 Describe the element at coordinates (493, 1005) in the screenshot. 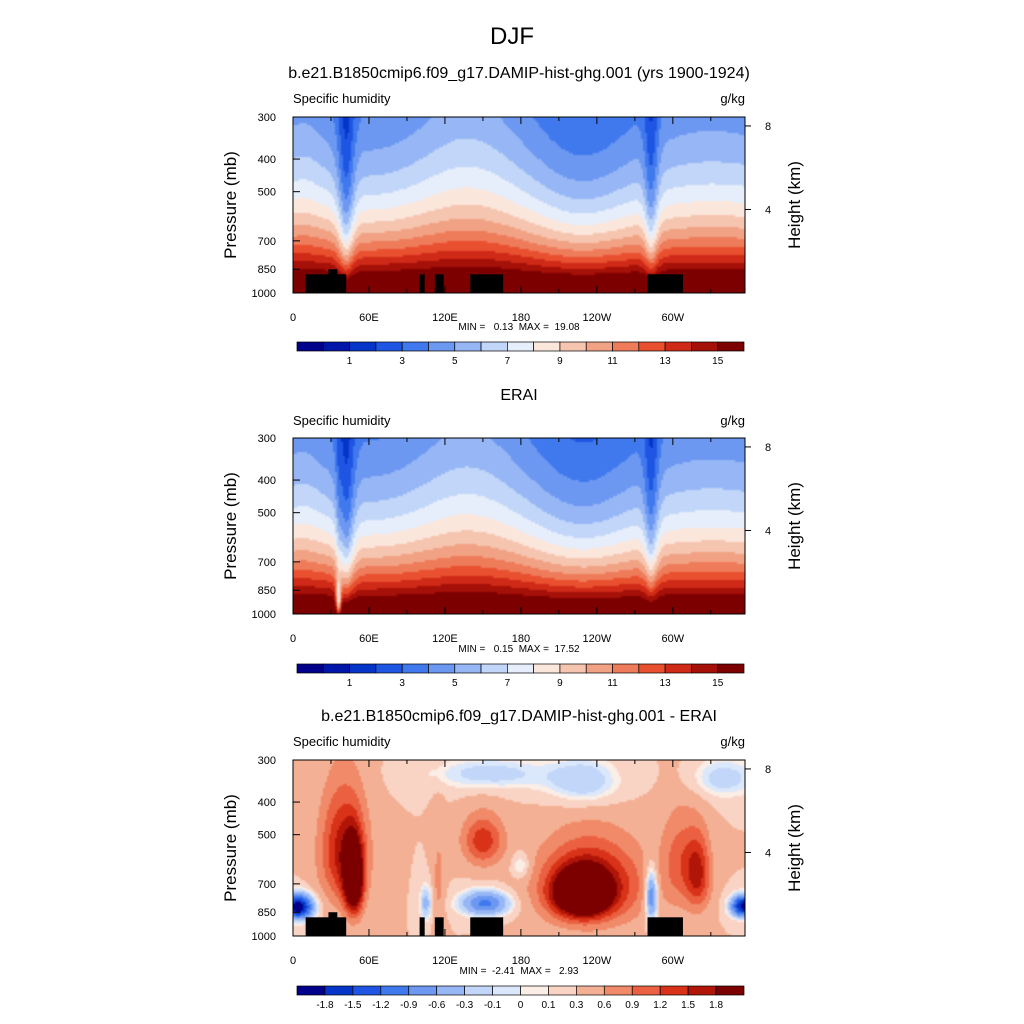

I see `colorbar-label: -0.1` at that location.